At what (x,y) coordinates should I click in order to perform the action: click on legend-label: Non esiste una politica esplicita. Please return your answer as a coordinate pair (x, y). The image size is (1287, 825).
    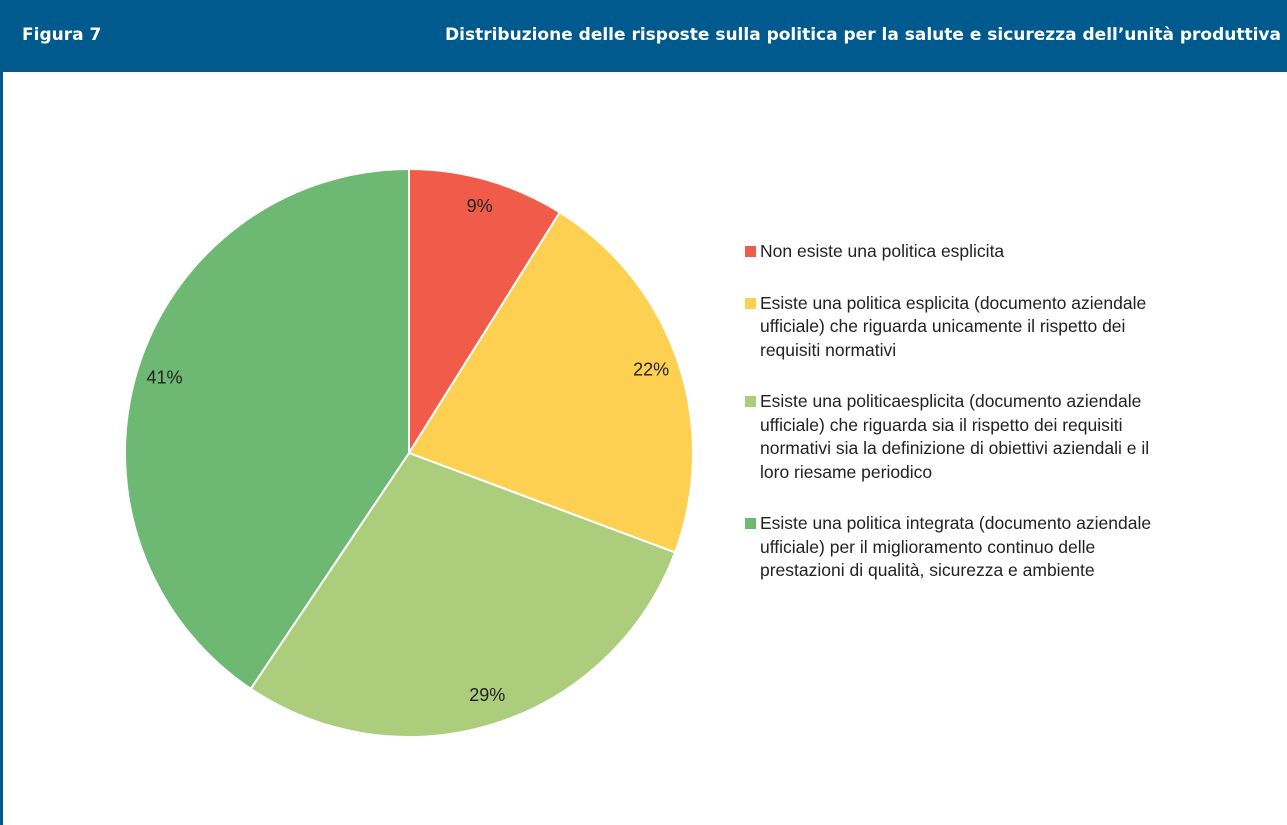
    Looking at the image, I should click on (882, 251).